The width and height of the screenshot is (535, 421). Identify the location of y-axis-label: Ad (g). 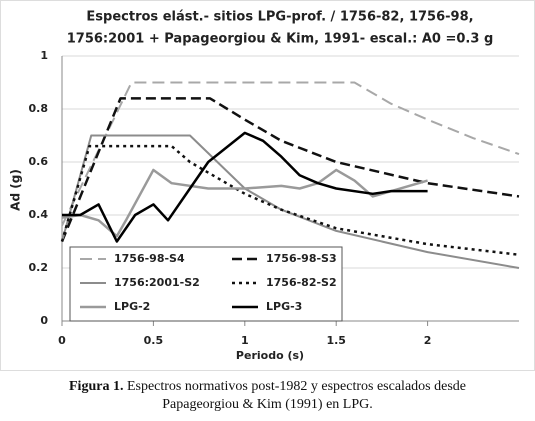
(16, 190).